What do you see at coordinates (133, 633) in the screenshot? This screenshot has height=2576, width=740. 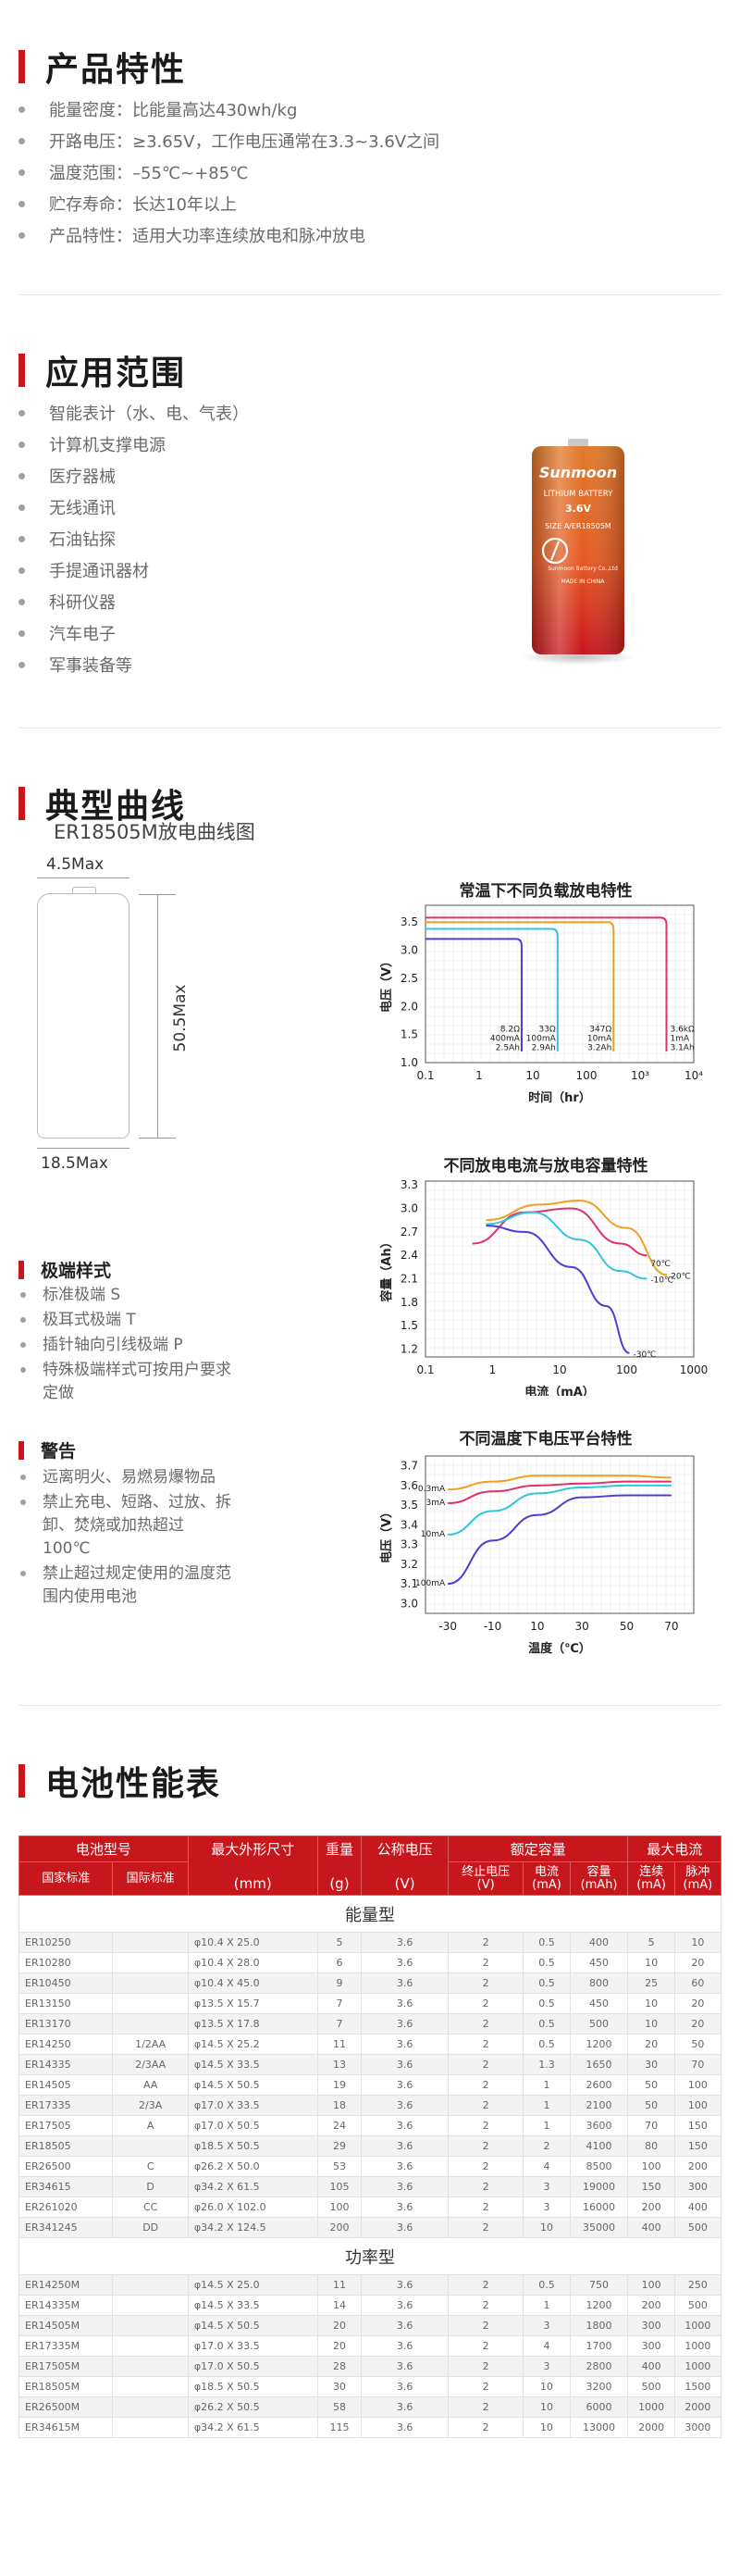 I see `list-item: 汽车电子` at bounding box center [133, 633].